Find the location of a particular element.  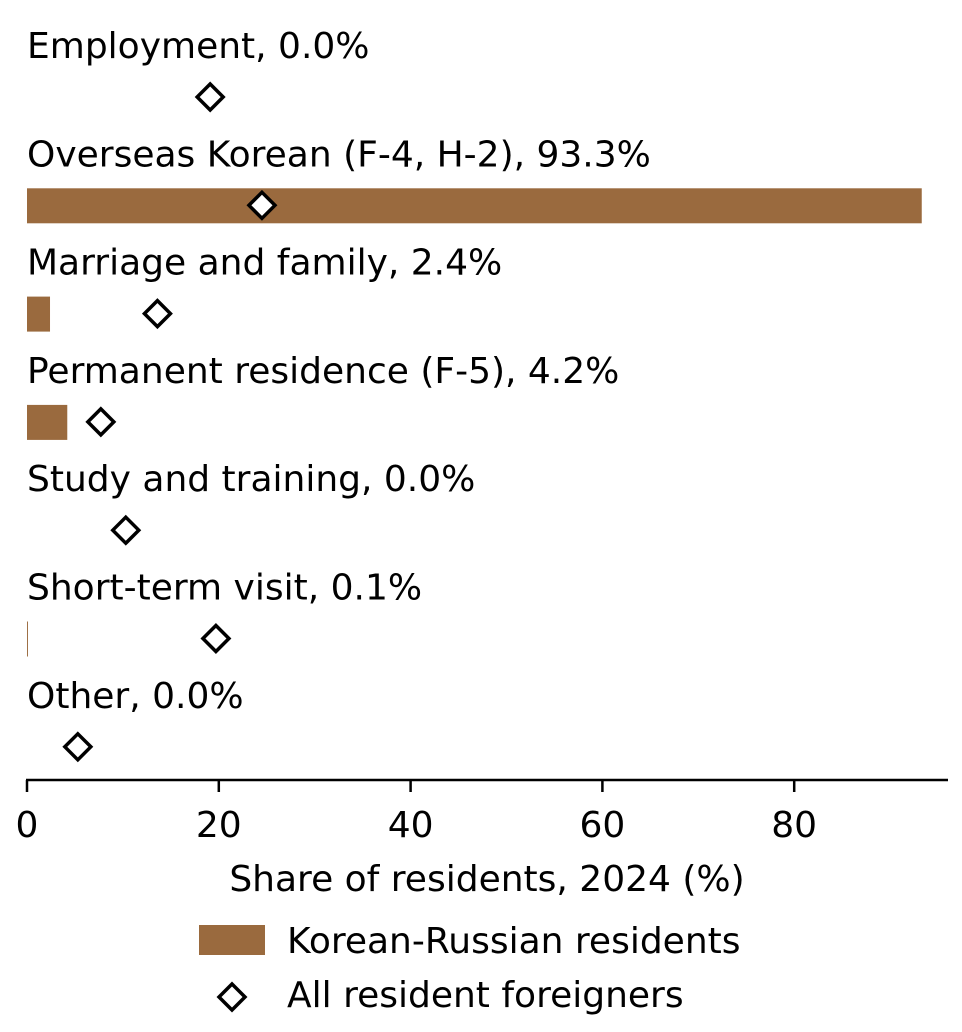

category-label: Other, 0.0% is located at coordinates (135, 696).